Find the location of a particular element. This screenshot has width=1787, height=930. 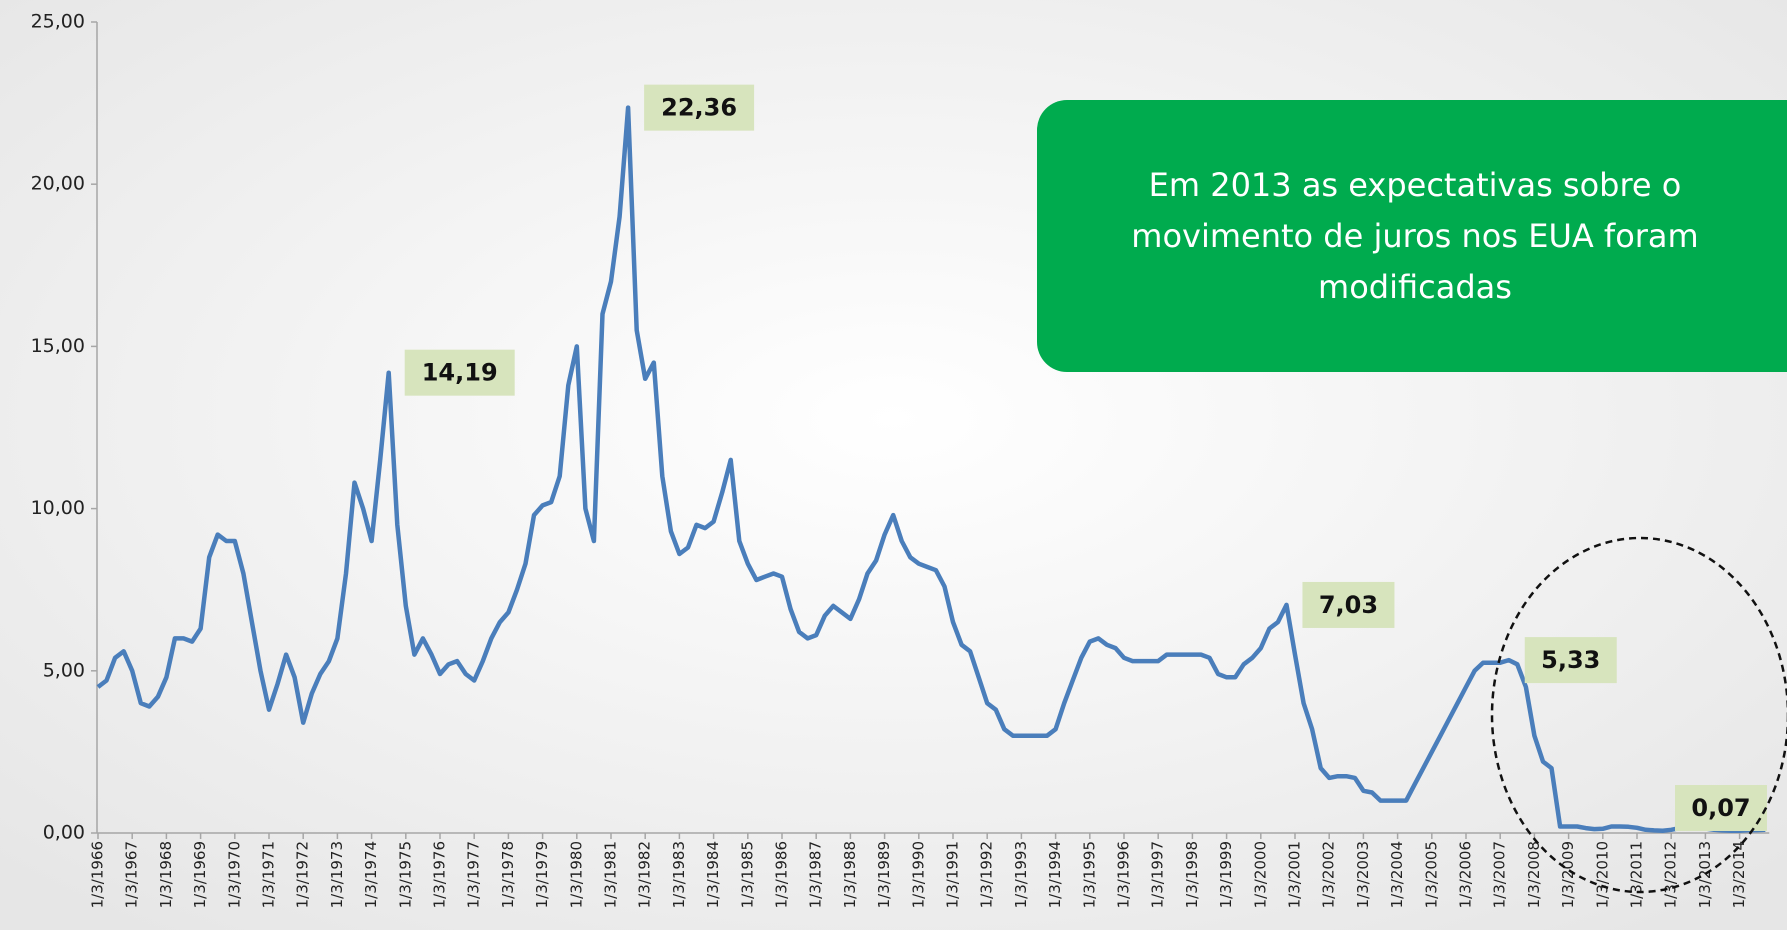

data-label: 22,36 is located at coordinates (699, 108).